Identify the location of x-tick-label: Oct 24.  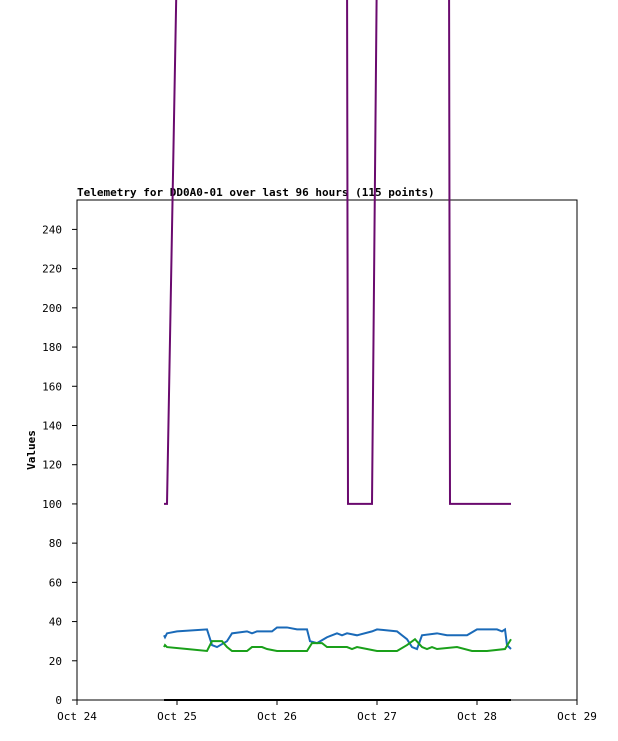
(77, 716).